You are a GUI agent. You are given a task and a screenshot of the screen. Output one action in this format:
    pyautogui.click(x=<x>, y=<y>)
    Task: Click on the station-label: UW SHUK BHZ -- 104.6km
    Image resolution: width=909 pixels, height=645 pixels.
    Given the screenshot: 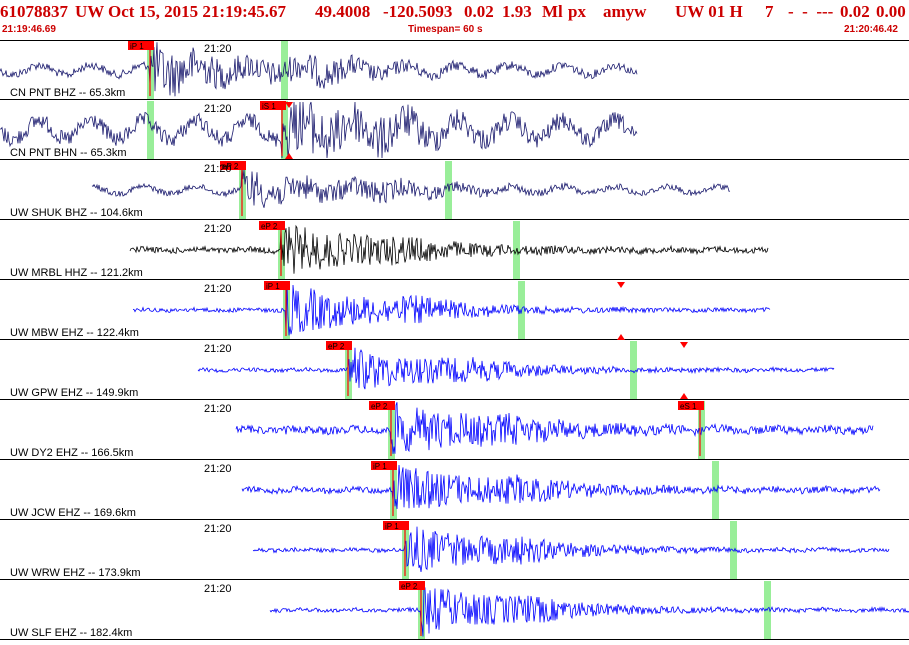 What is the action you would take?
    pyautogui.click(x=76, y=213)
    